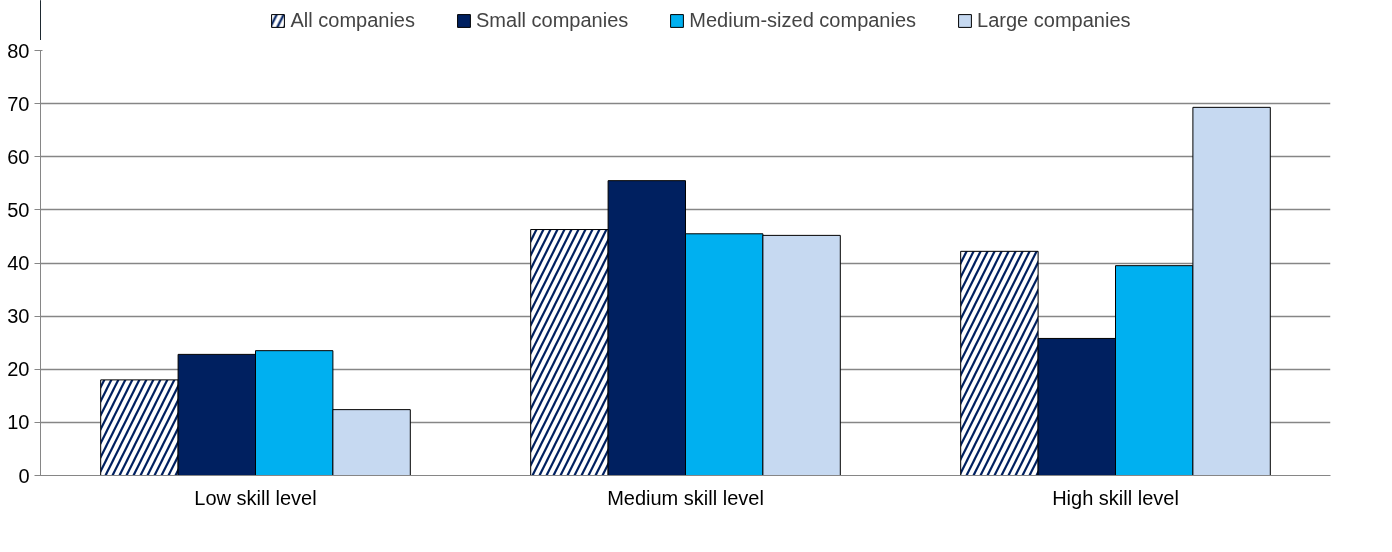 The width and height of the screenshot is (1392, 552). I want to click on y-tick-label: 20, so click(18, 369).